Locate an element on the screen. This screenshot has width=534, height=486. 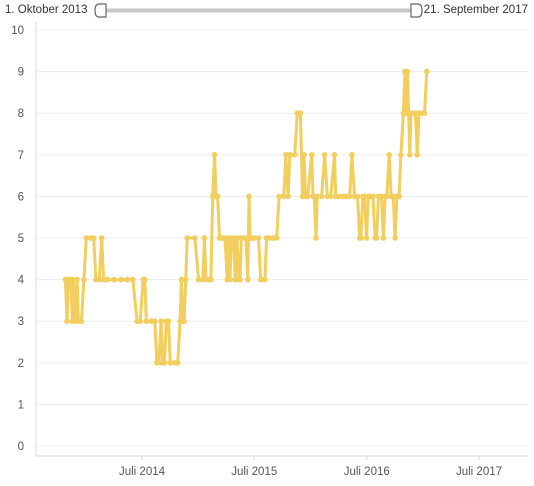
x-tick-label: Juli 2016 is located at coordinates (367, 472).